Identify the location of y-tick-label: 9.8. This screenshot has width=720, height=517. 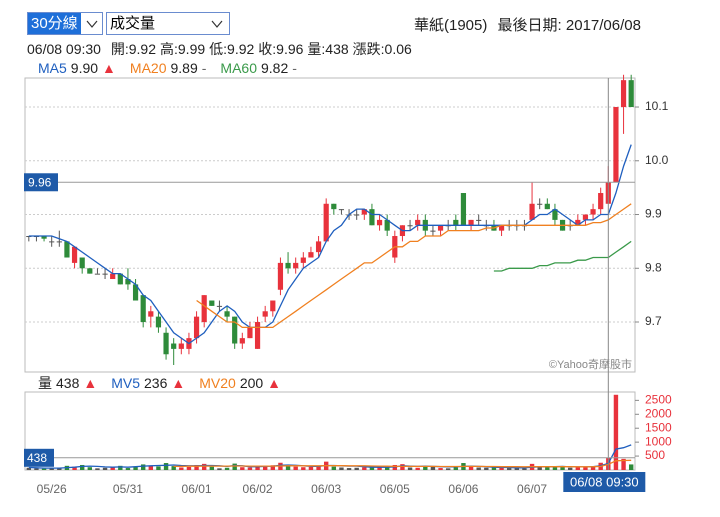
(653, 267).